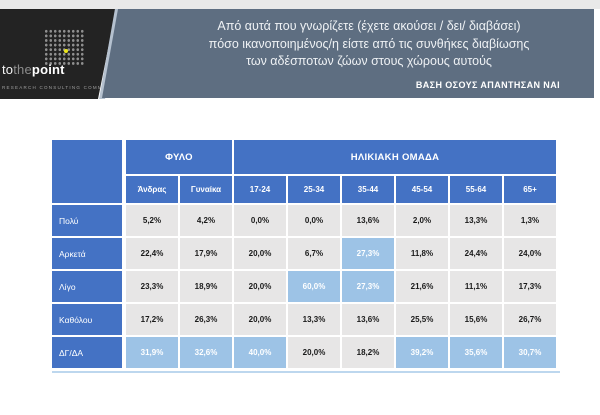  What do you see at coordinates (8, 69) in the screenshot?
I see `logo-word-to: to` at bounding box center [8, 69].